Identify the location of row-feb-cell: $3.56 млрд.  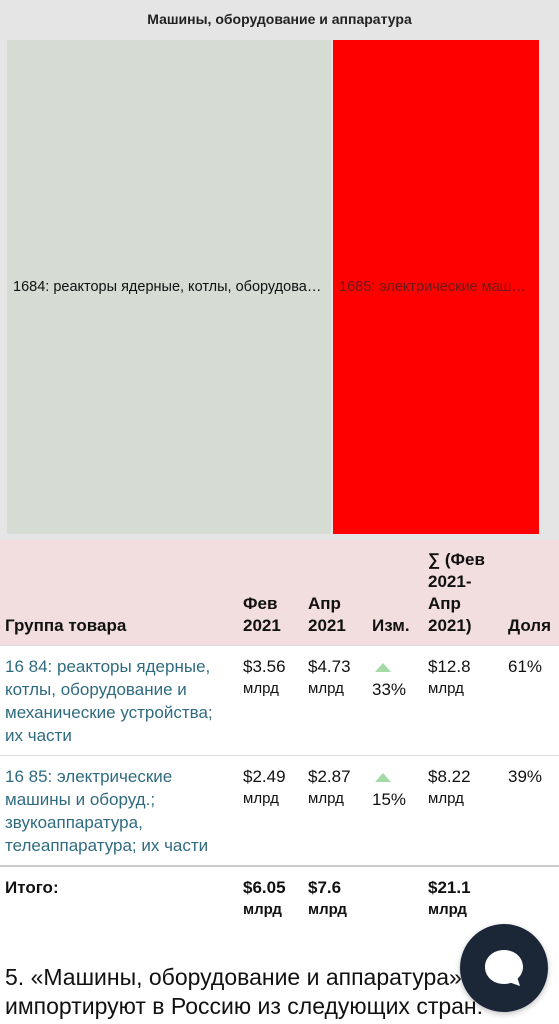
(270, 699).